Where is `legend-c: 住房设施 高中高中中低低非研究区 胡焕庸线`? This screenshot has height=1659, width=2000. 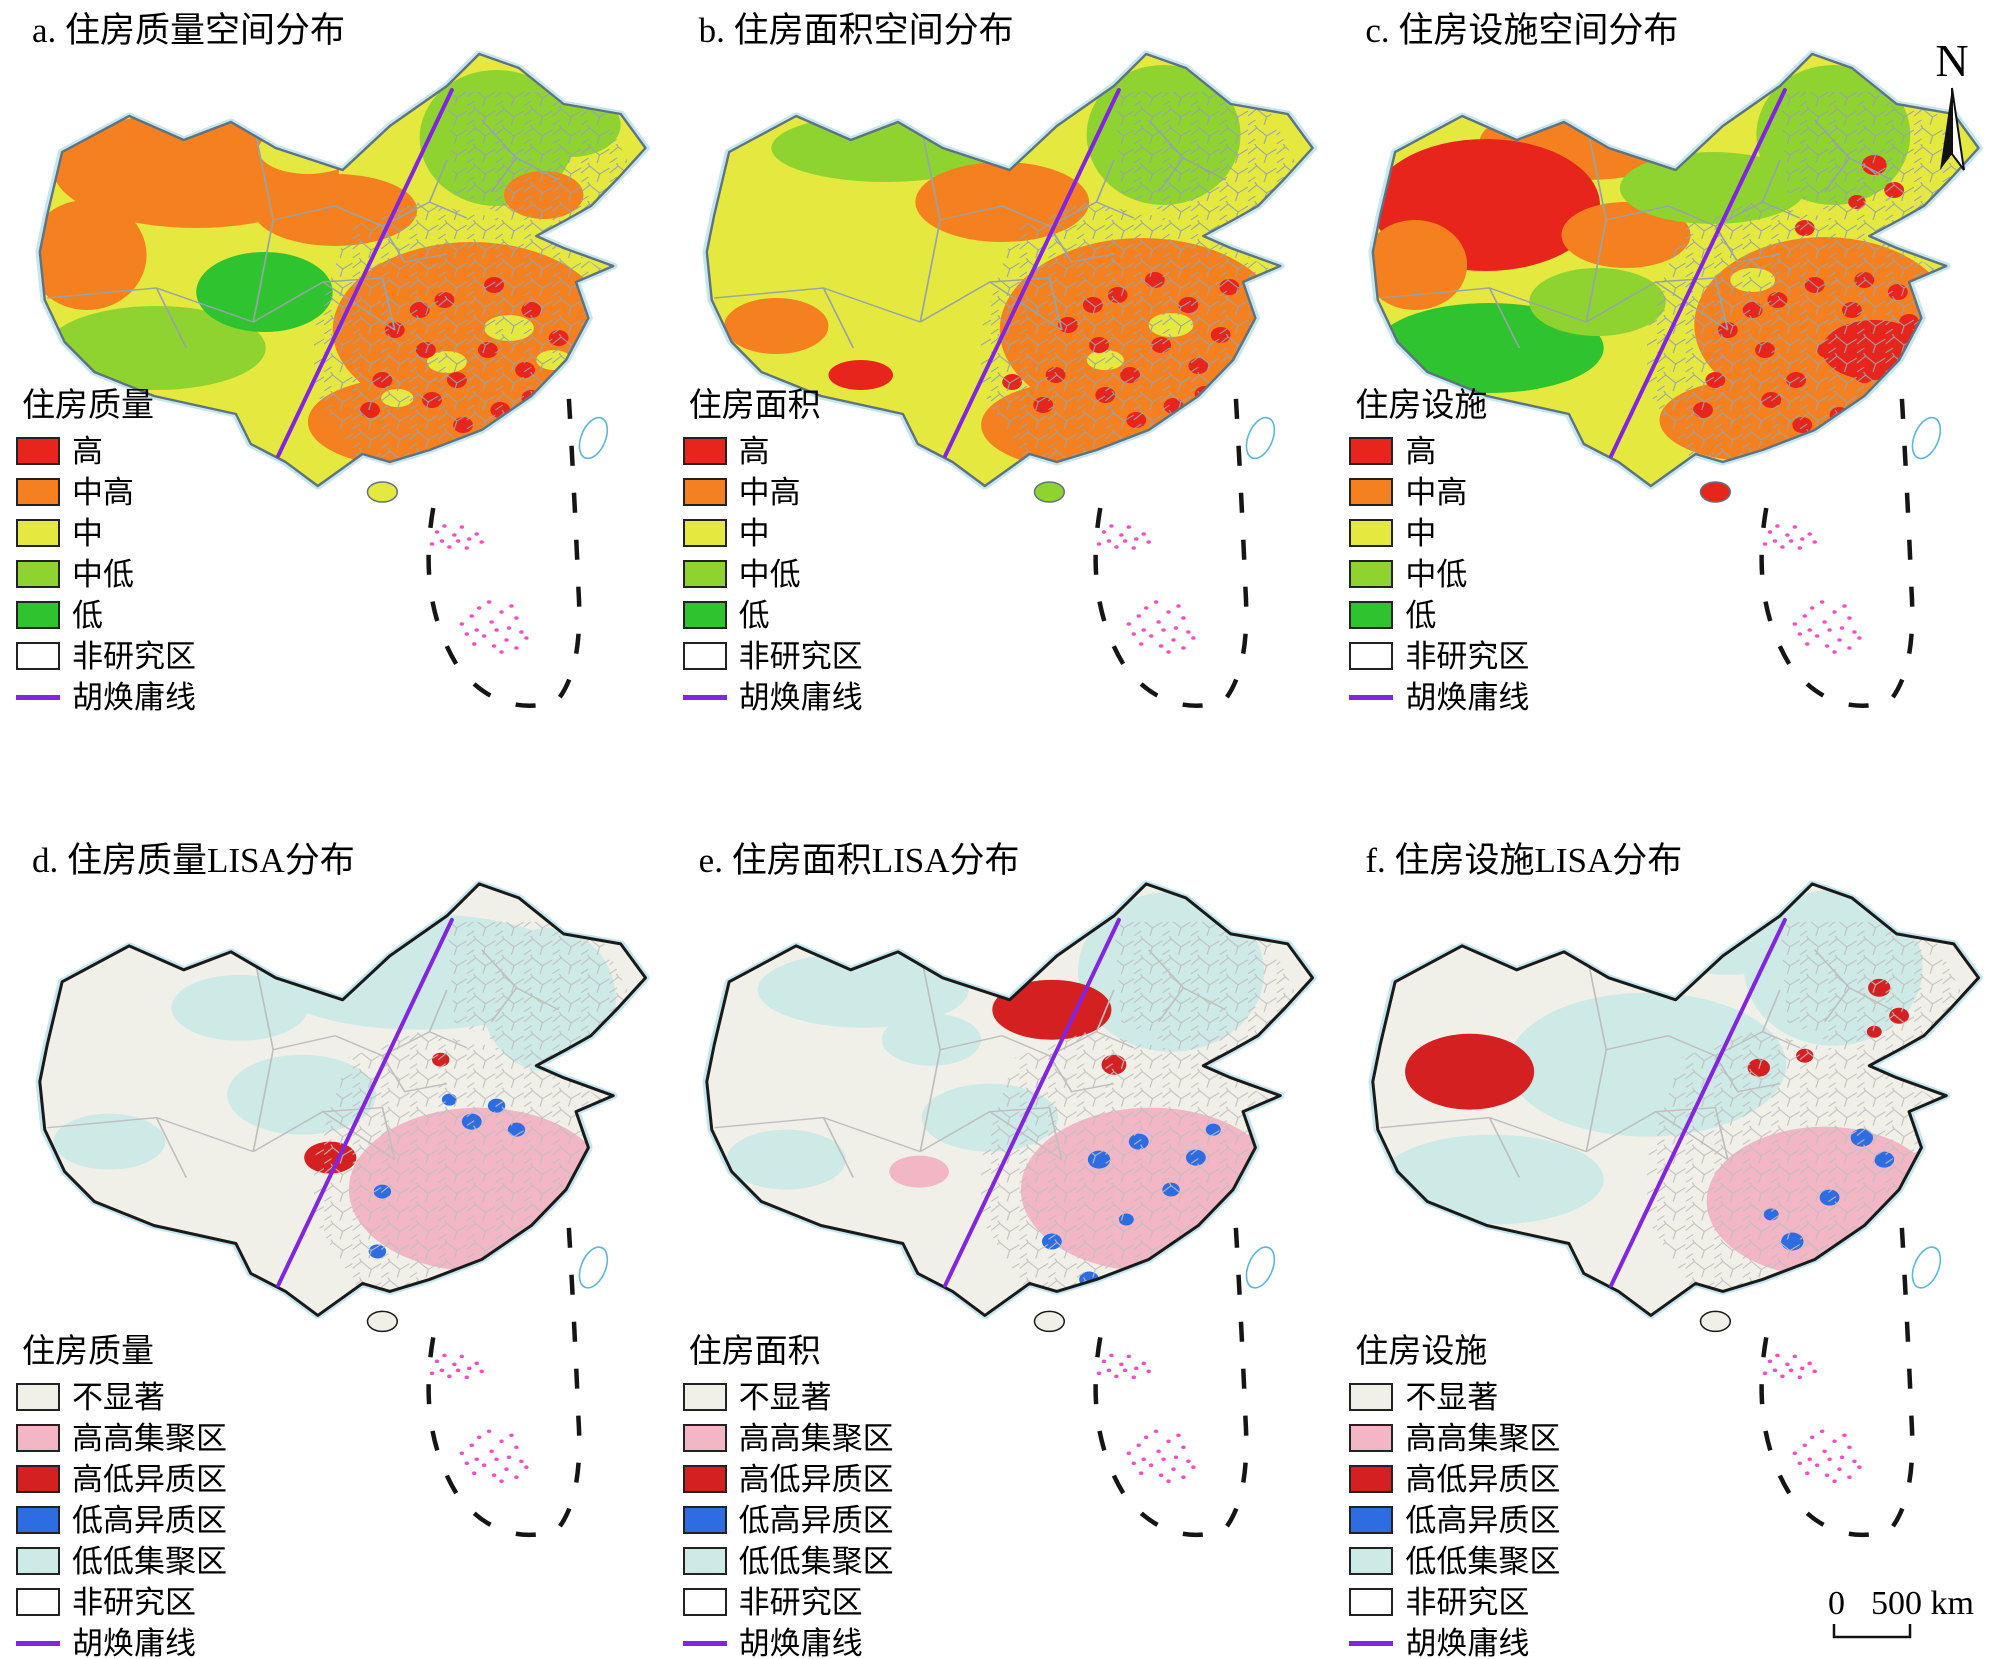
legend-c: 住房设施 高中高中中低低非研究区 胡焕庸线 is located at coordinates (1439, 550).